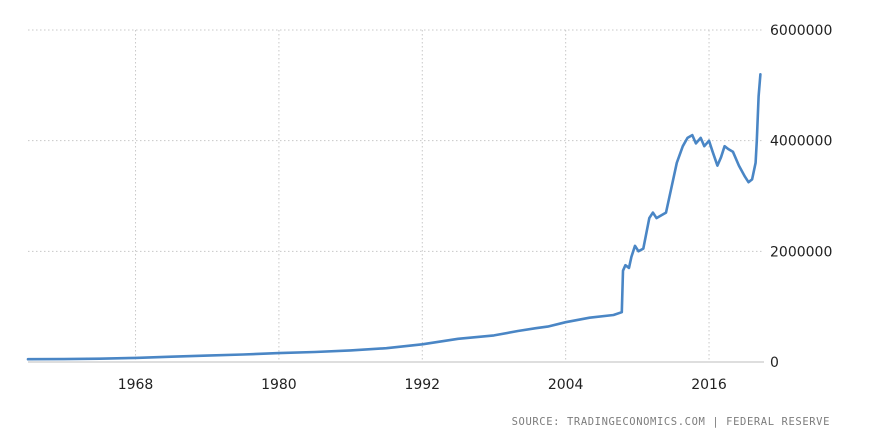 This screenshot has width=888, height=444. Describe the element at coordinates (774, 363) in the screenshot. I see `y-tick-label: 0` at that location.